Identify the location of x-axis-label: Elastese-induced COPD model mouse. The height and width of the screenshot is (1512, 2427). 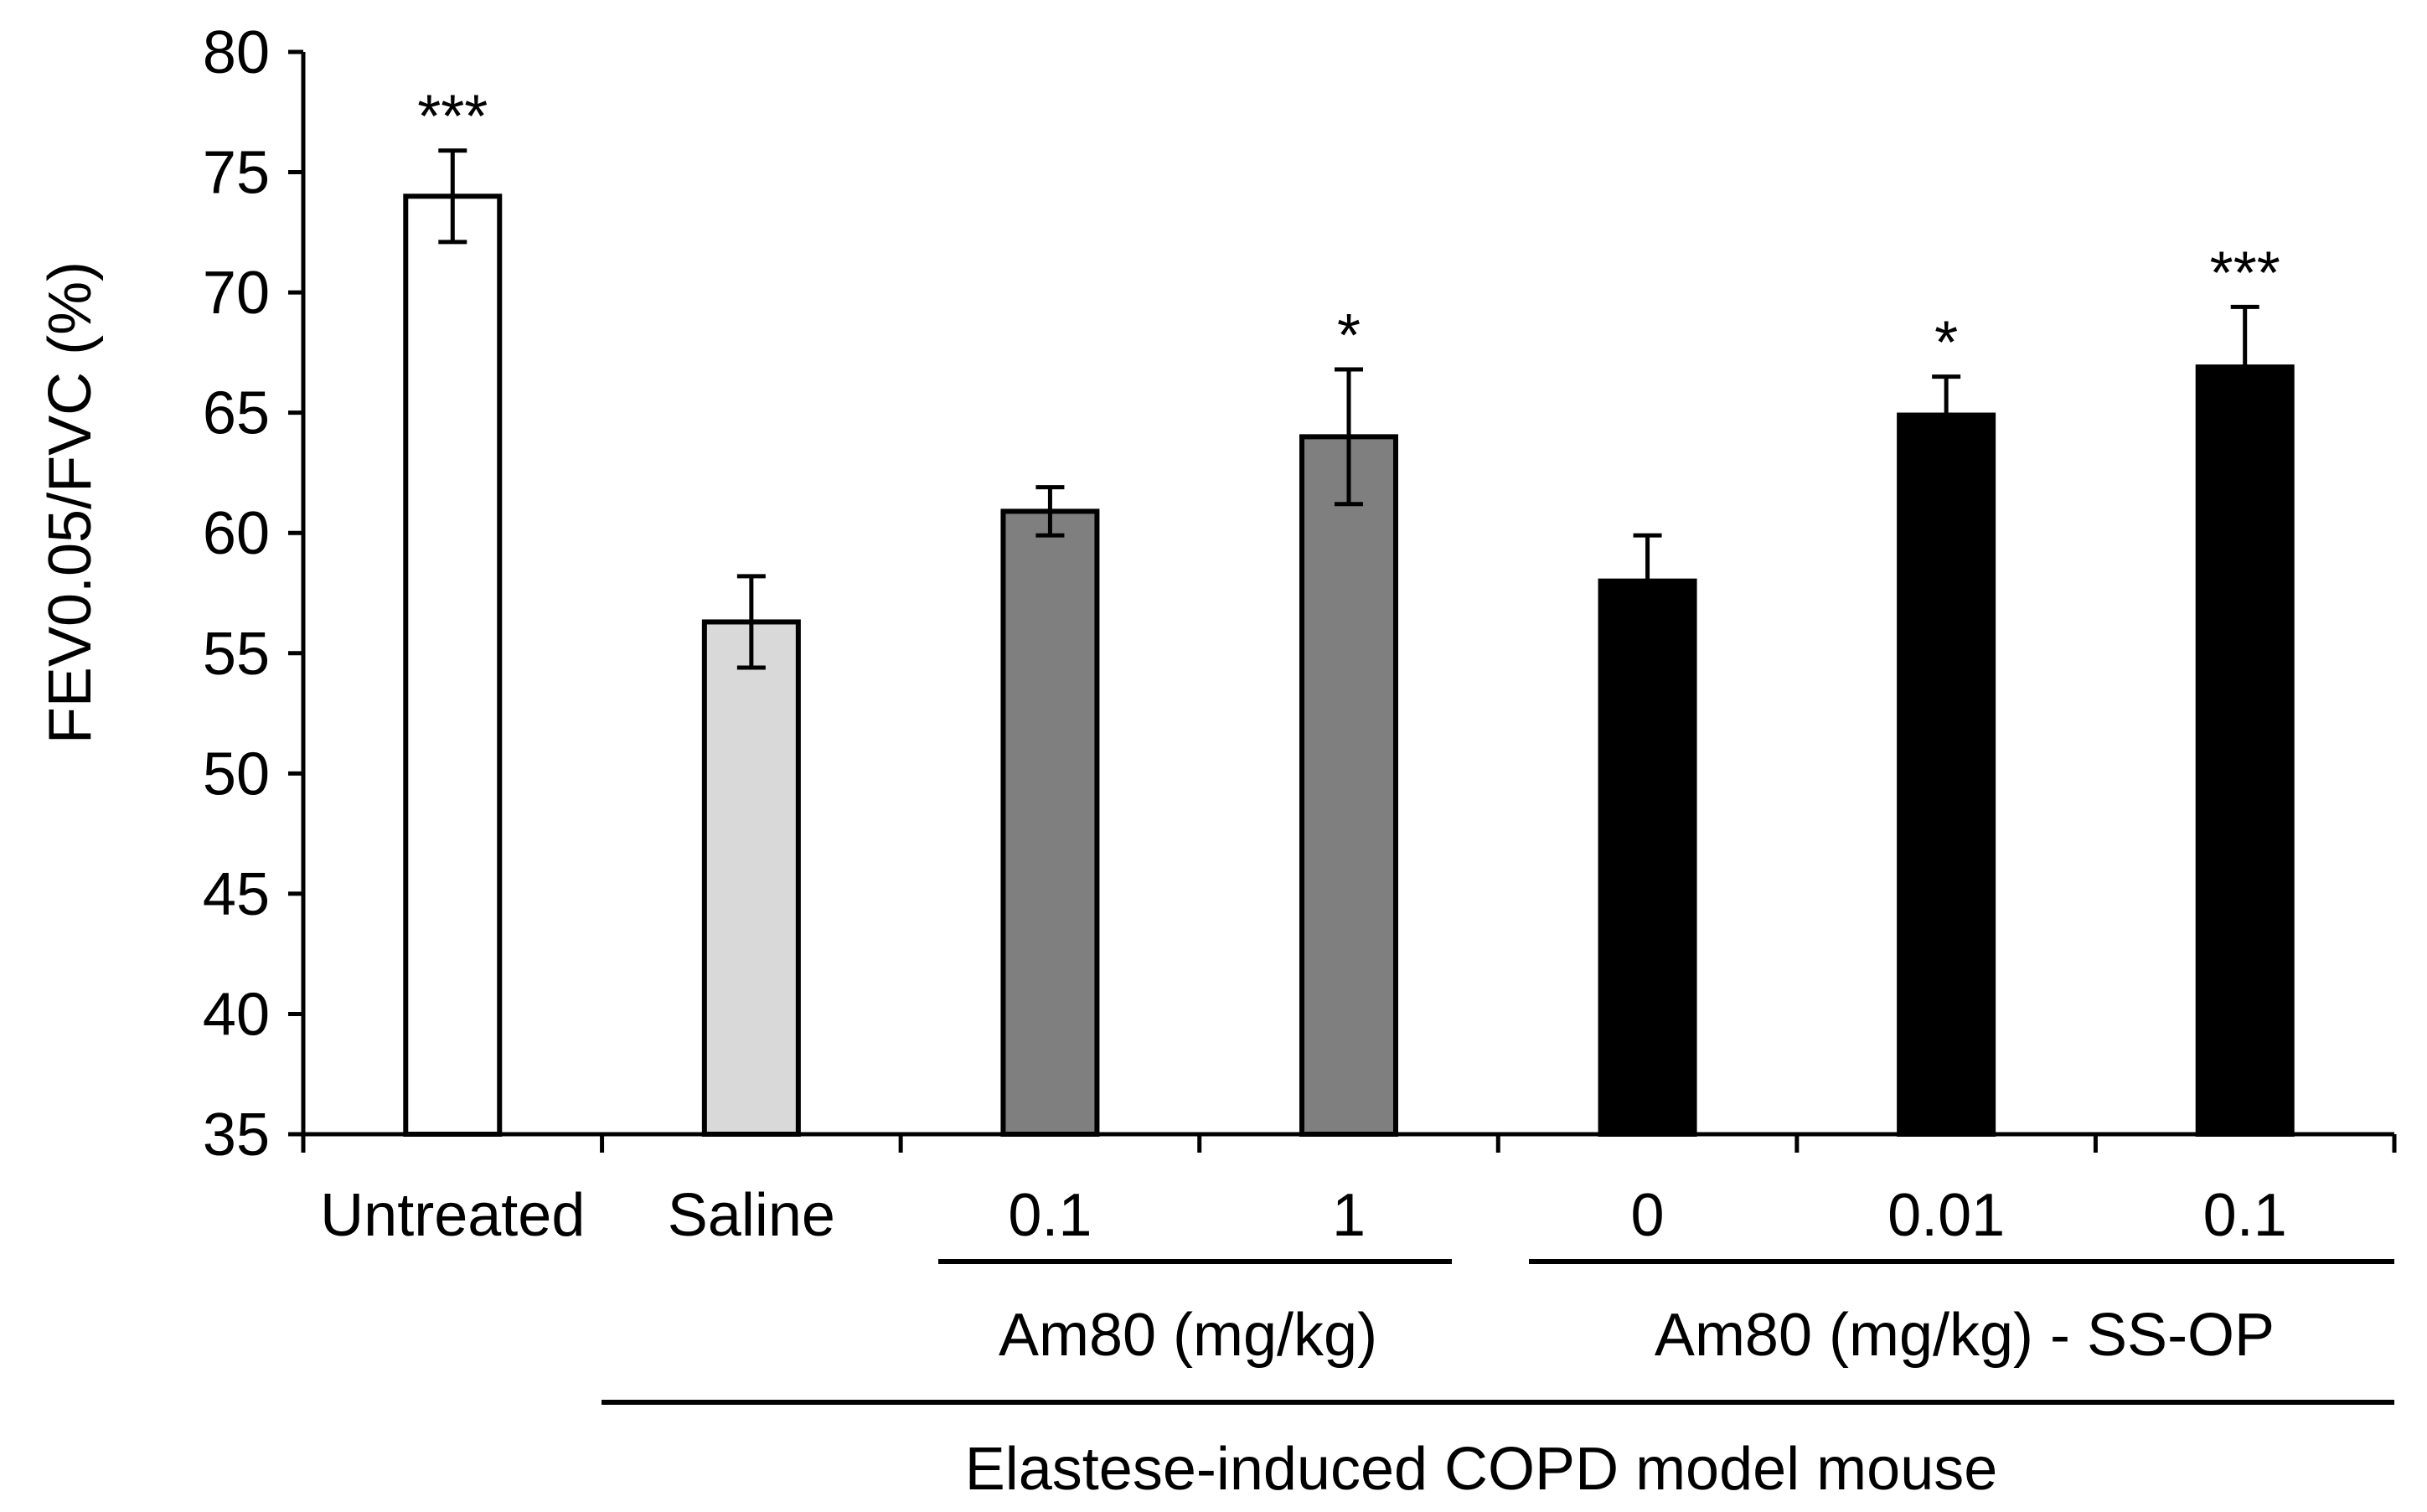
(1481, 1469).